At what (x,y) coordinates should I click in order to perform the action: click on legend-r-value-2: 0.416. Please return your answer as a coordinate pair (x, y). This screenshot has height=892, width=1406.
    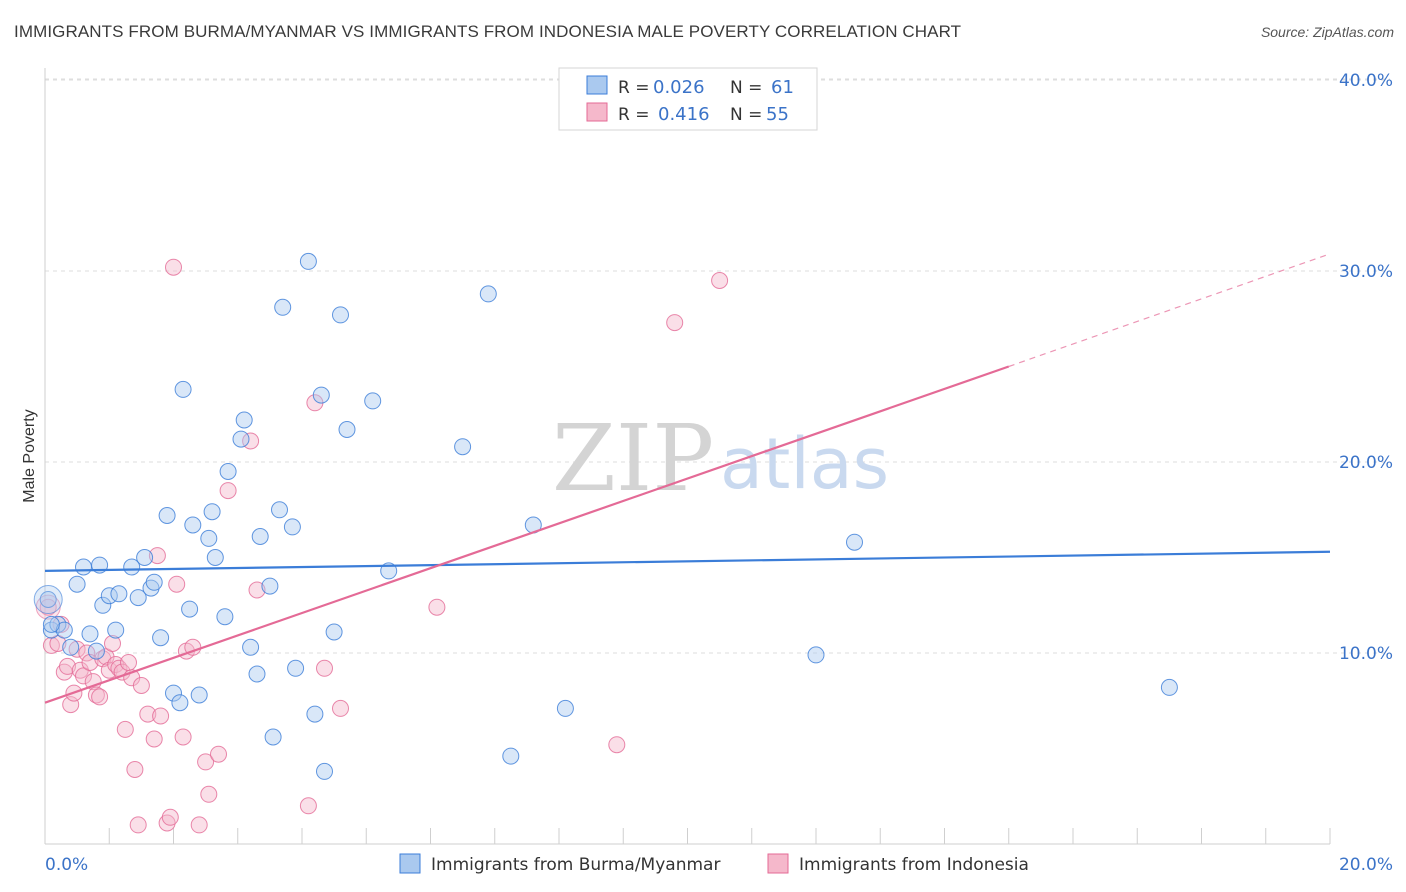
    Looking at the image, I should click on (684, 114).